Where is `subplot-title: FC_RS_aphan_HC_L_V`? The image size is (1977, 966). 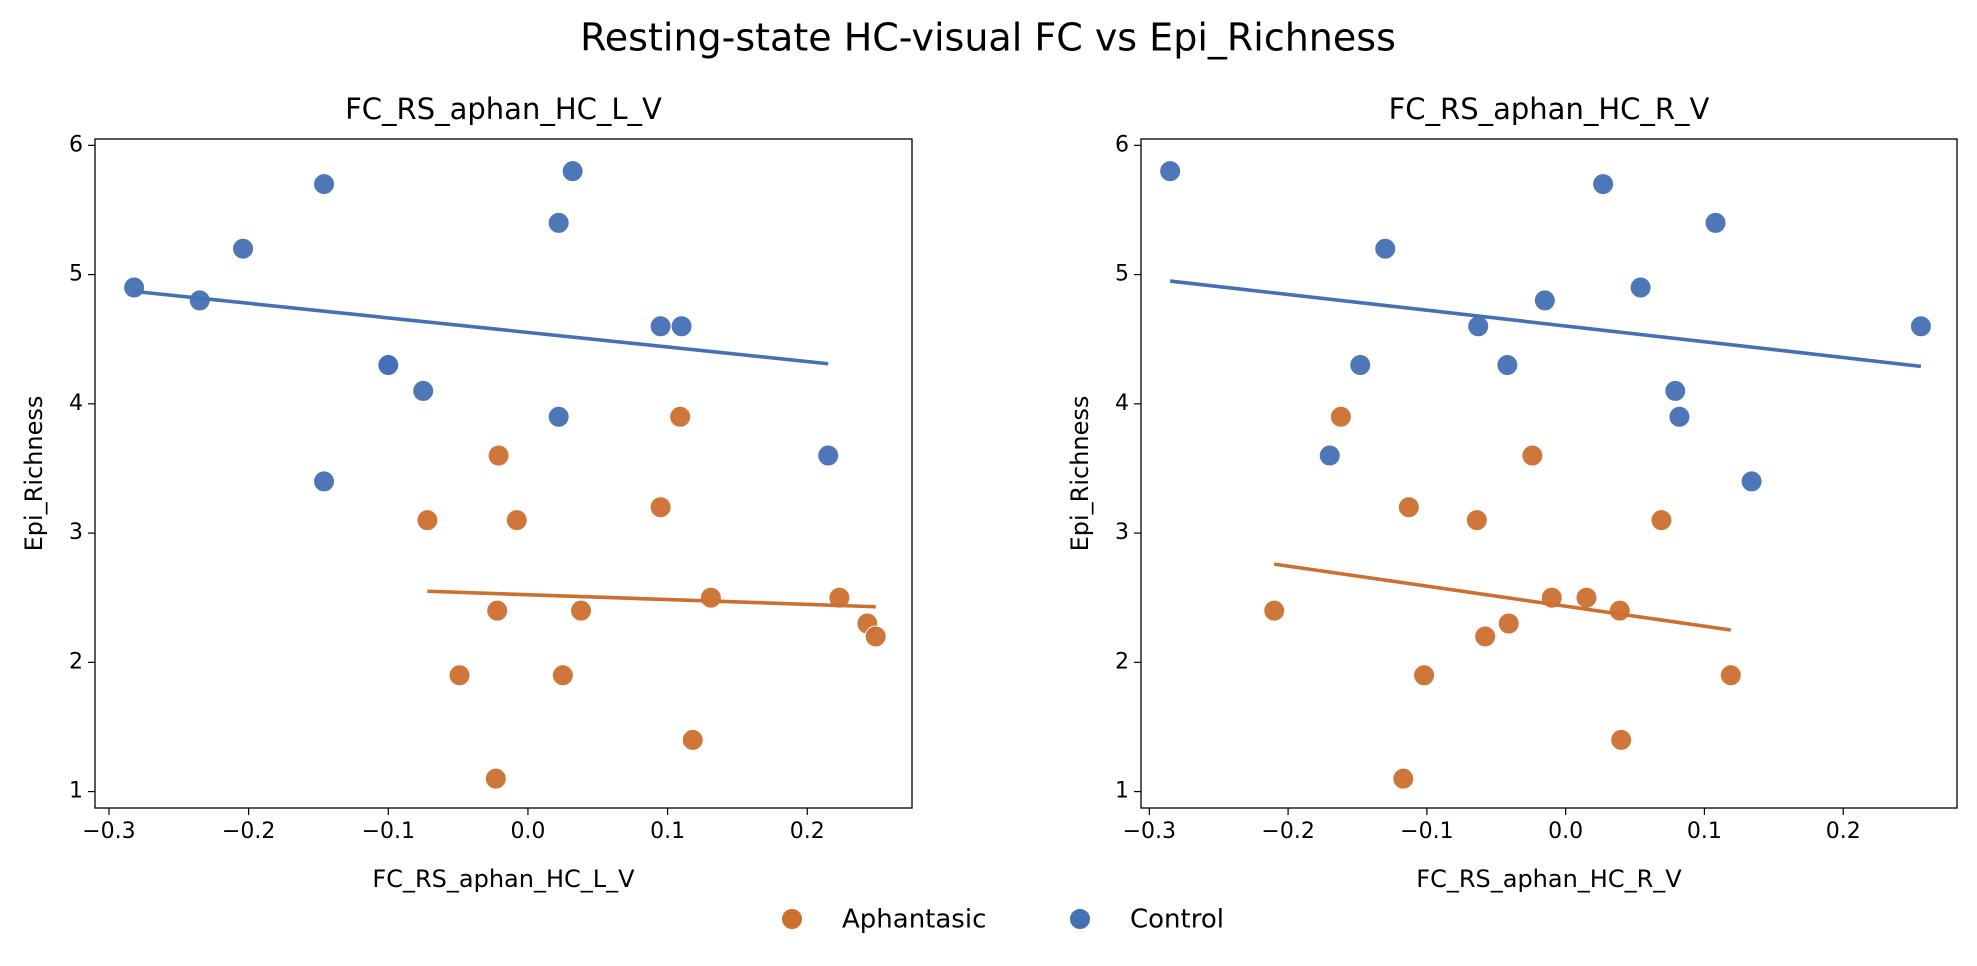 subplot-title: FC_RS_aphan_HC_L_V is located at coordinates (503, 109).